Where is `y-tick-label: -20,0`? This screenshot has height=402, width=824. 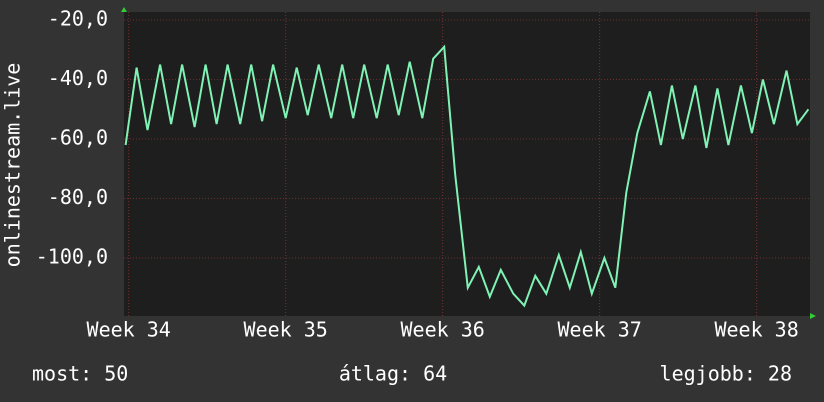
y-tick-label: -20,0 is located at coordinates (78, 19).